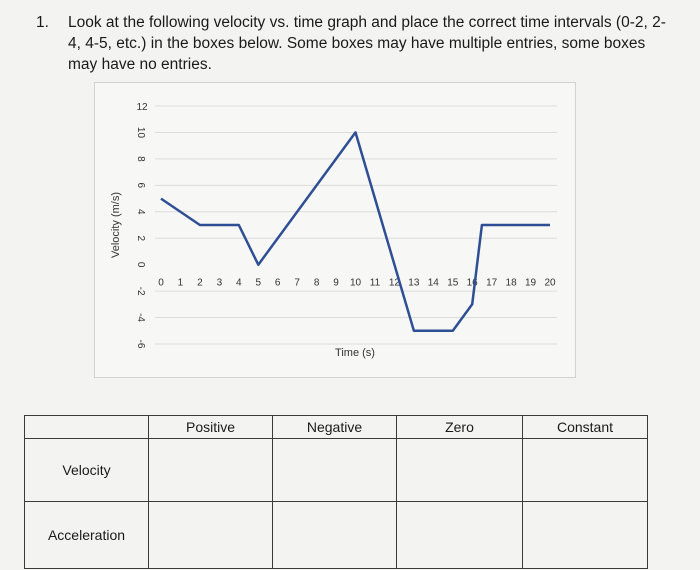 This screenshot has width=700, height=570. I want to click on row-label-acceleration: Acceleration, so click(86, 535).